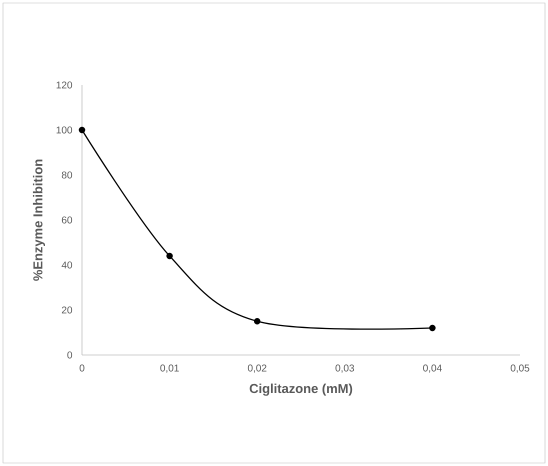  I want to click on y-tick-label: 0, so click(69, 355).